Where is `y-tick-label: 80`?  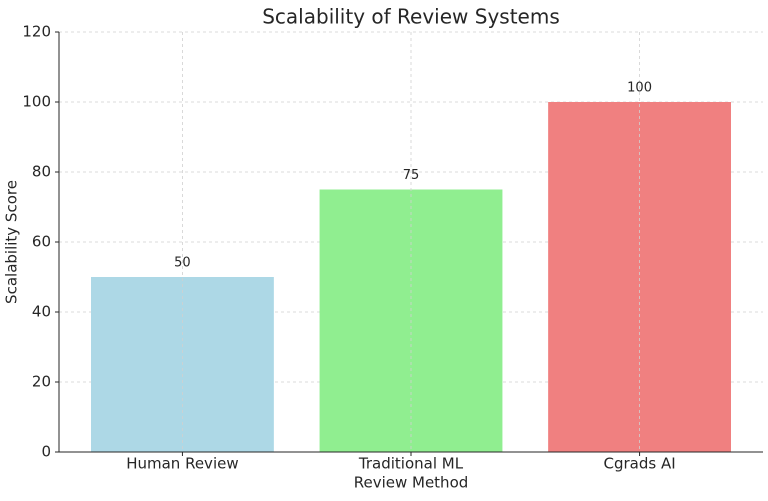
y-tick-label: 80 is located at coordinates (41, 172).